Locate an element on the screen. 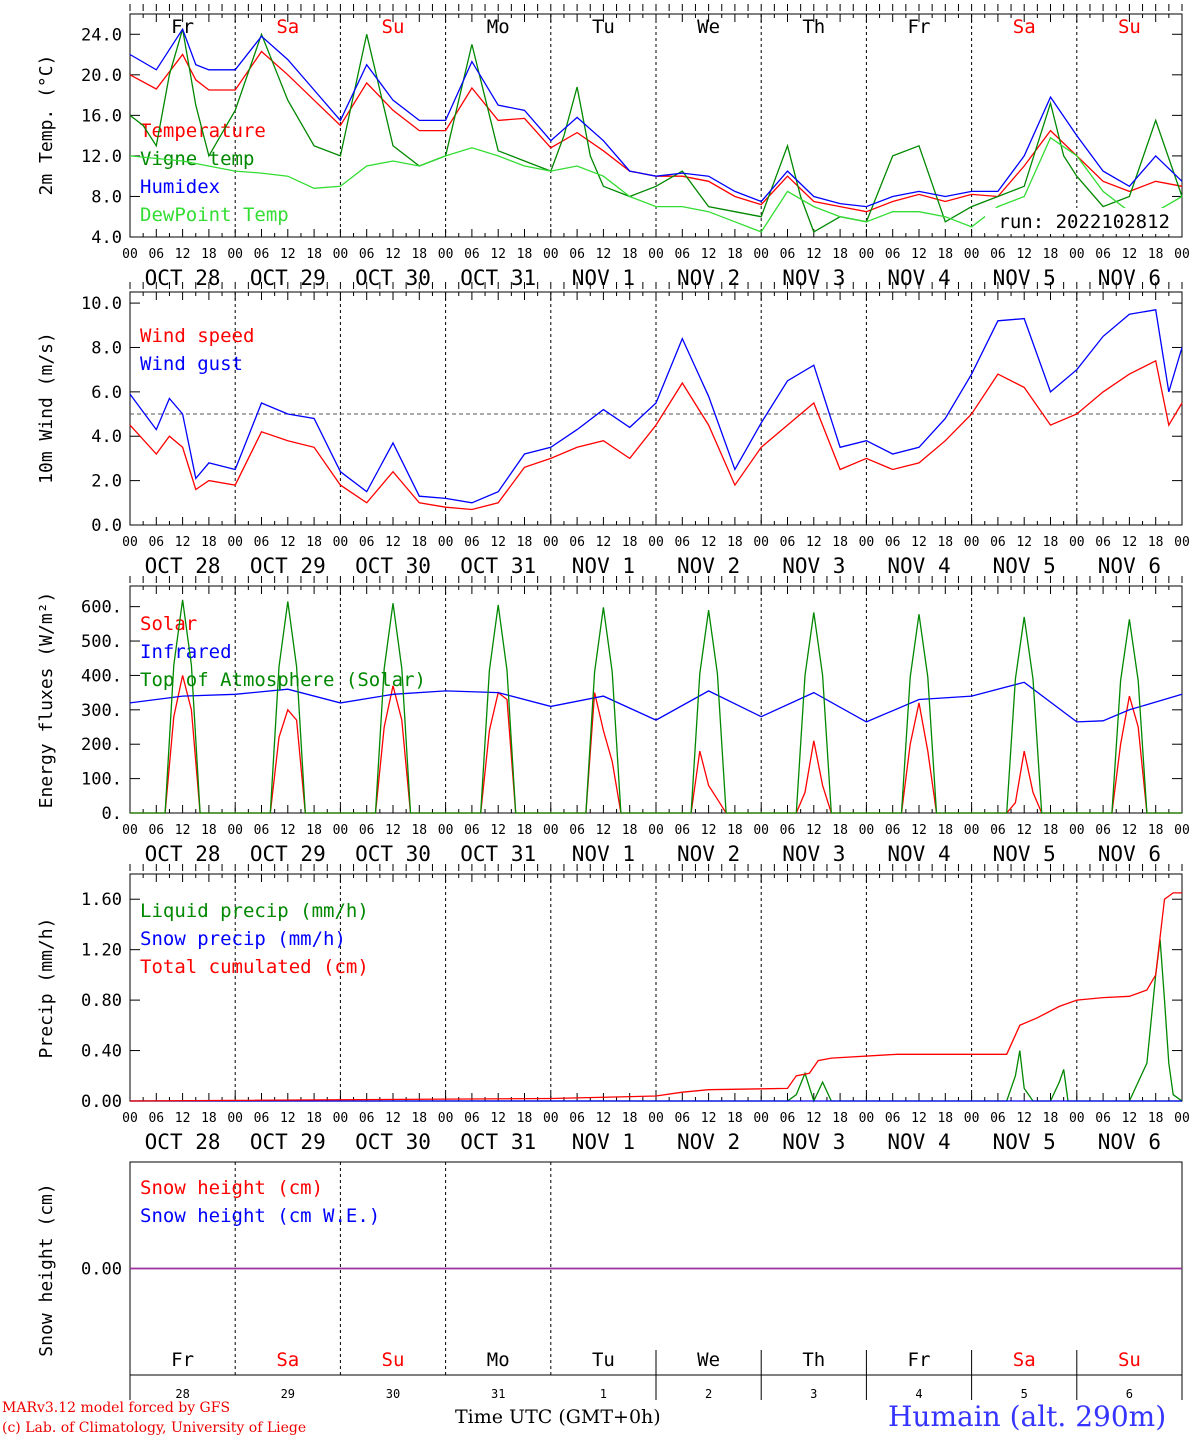 This screenshot has height=1440, width=1194. y-axis-label: 10m Wind (m/s) is located at coordinates (46, 408).